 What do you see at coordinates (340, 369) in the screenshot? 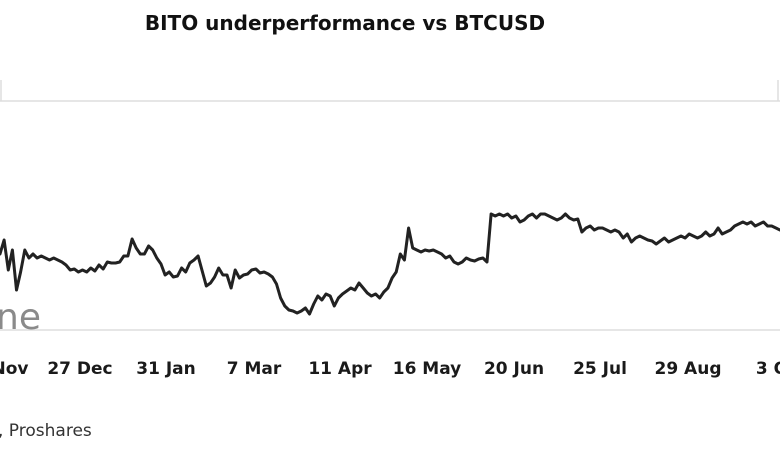
I see `x-tick-label: 11 Apr` at bounding box center [340, 369].